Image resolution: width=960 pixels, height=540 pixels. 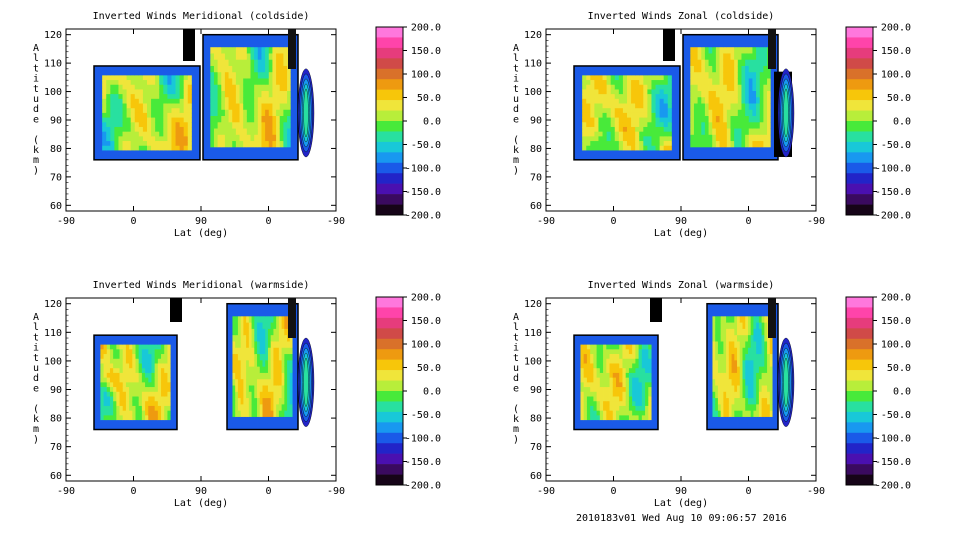 I want to click on colorbar-label: 100.0, so click(x=896, y=75).